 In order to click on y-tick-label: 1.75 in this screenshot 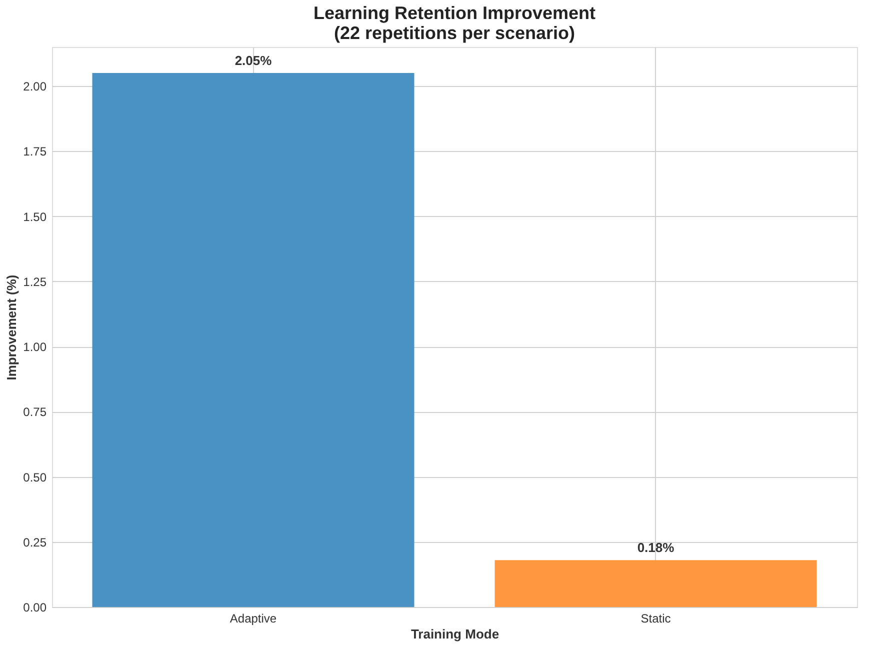, I will do `click(35, 151)`.